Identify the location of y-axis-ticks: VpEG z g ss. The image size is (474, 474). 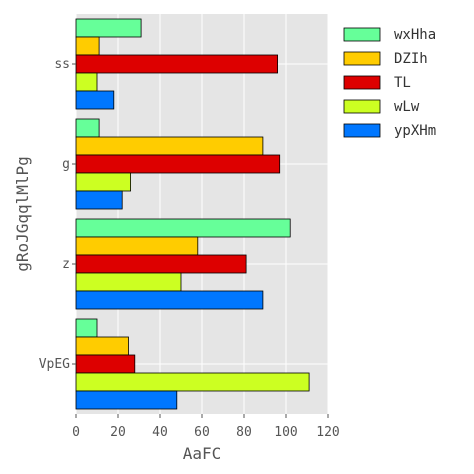
(57, 214).